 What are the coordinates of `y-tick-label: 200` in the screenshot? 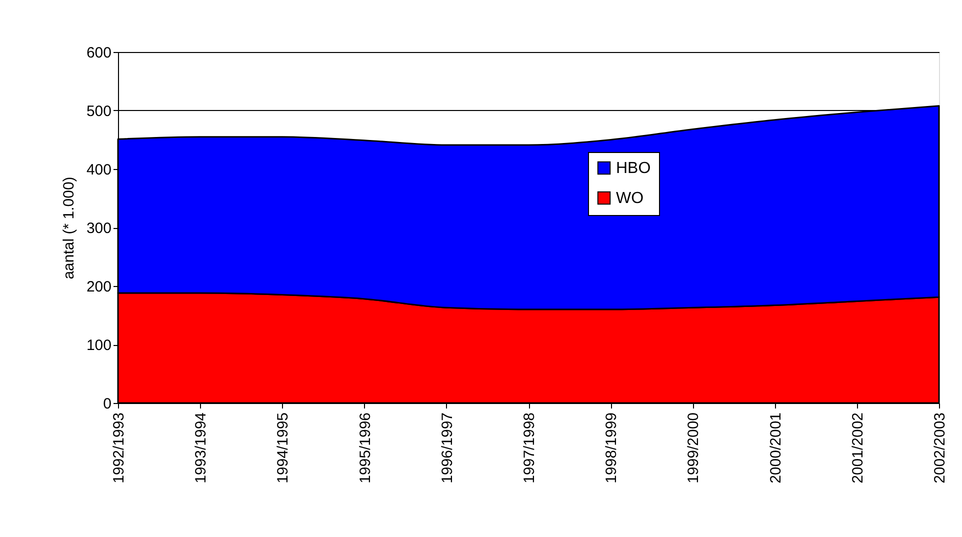 It's located at (99, 287).